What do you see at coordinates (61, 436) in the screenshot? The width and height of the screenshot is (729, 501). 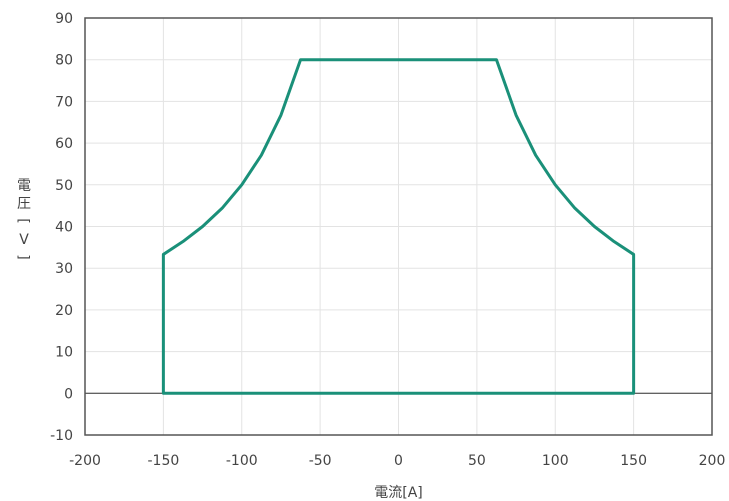 I see `y-tick-label: -10` at bounding box center [61, 436].